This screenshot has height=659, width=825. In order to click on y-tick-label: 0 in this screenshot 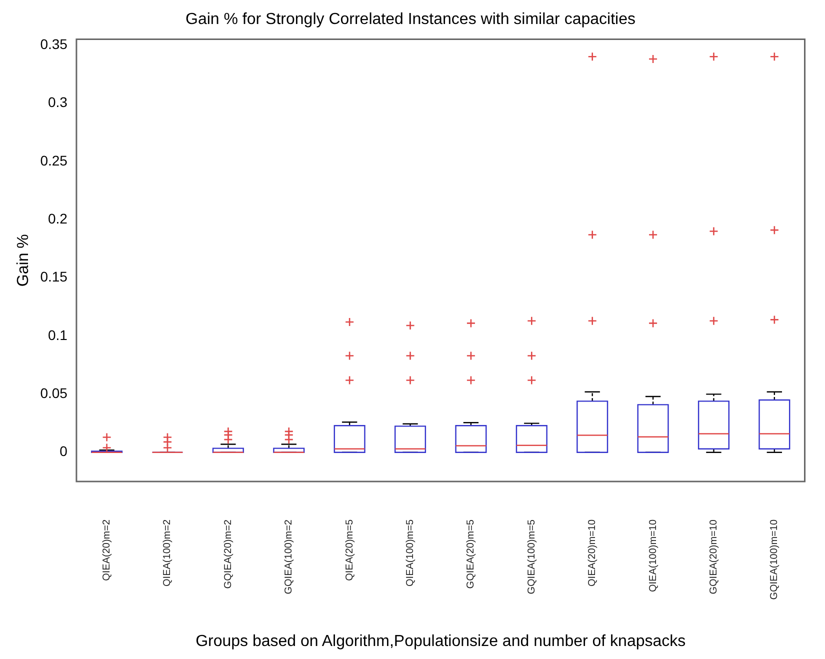, I will do `click(64, 451)`.